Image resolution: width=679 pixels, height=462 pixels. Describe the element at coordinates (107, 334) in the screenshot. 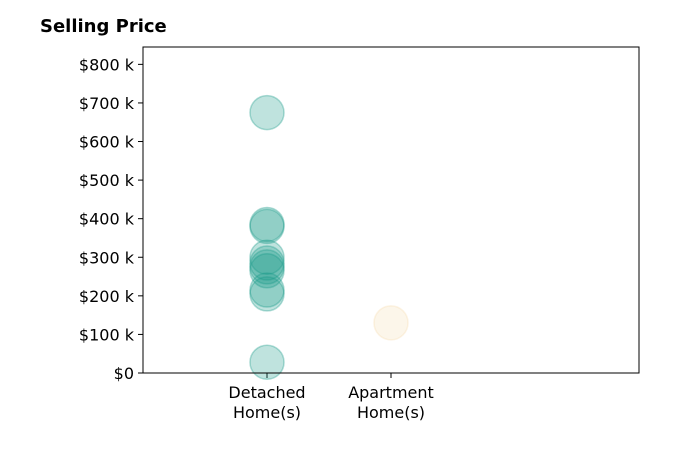

I see `y-tick-label: $100 k` at that location.